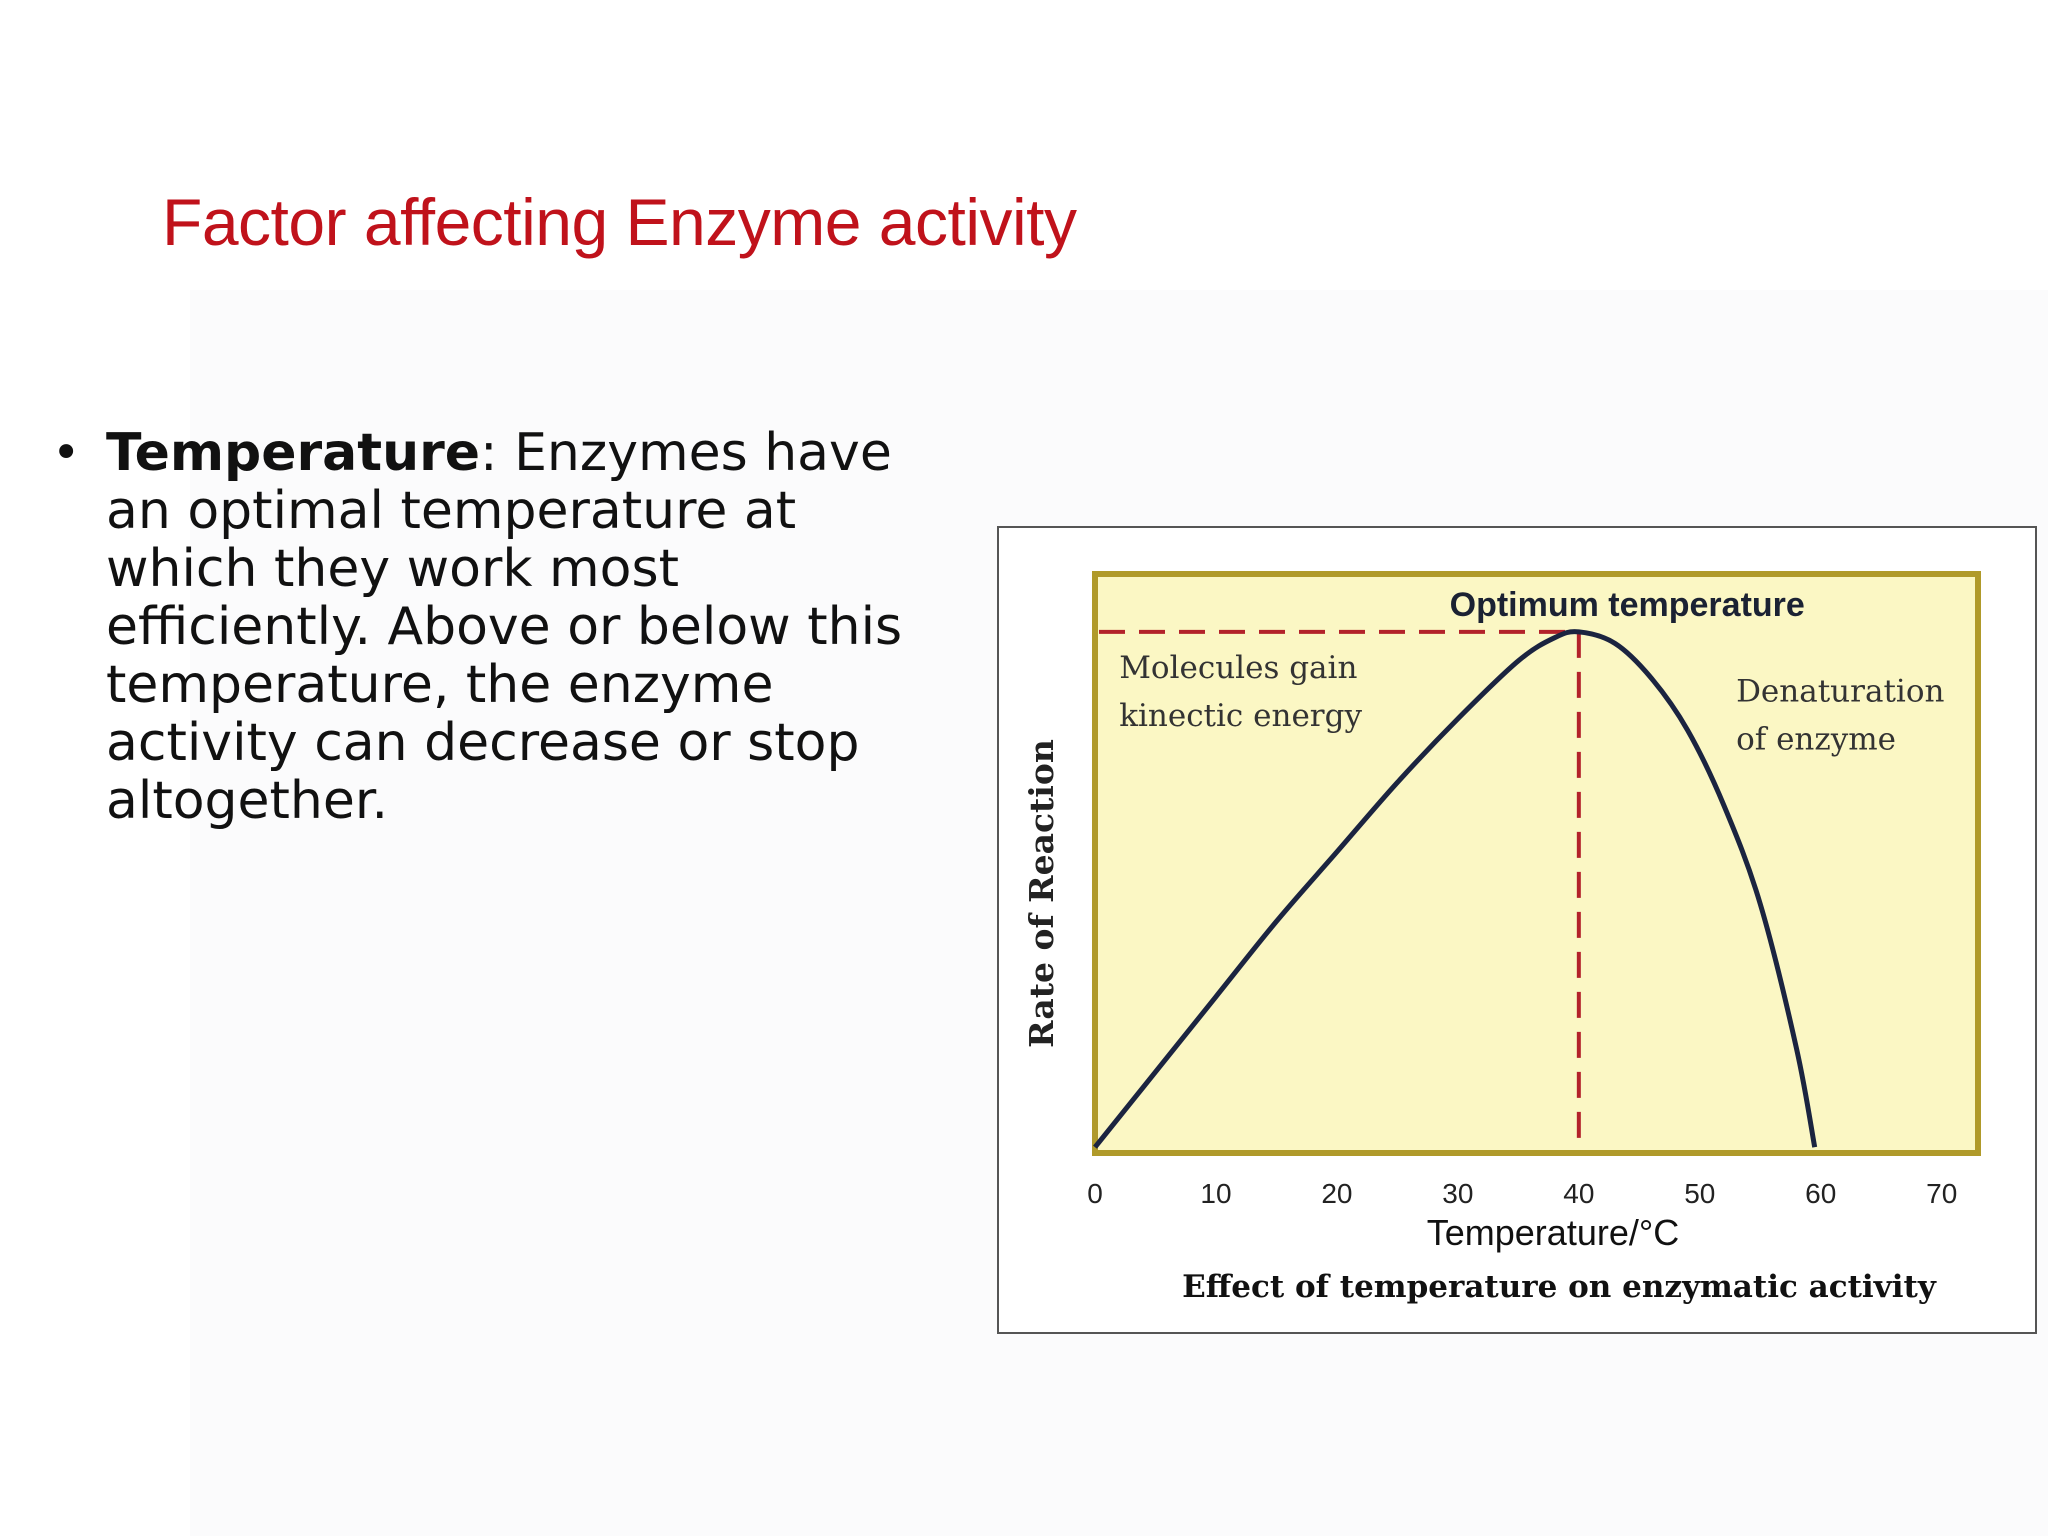 Image resolution: width=2048 pixels, height=1536 pixels. What do you see at coordinates (1699, 1193) in the screenshot?
I see `x-tick-label: 50` at bounding box center [1699, 1193].